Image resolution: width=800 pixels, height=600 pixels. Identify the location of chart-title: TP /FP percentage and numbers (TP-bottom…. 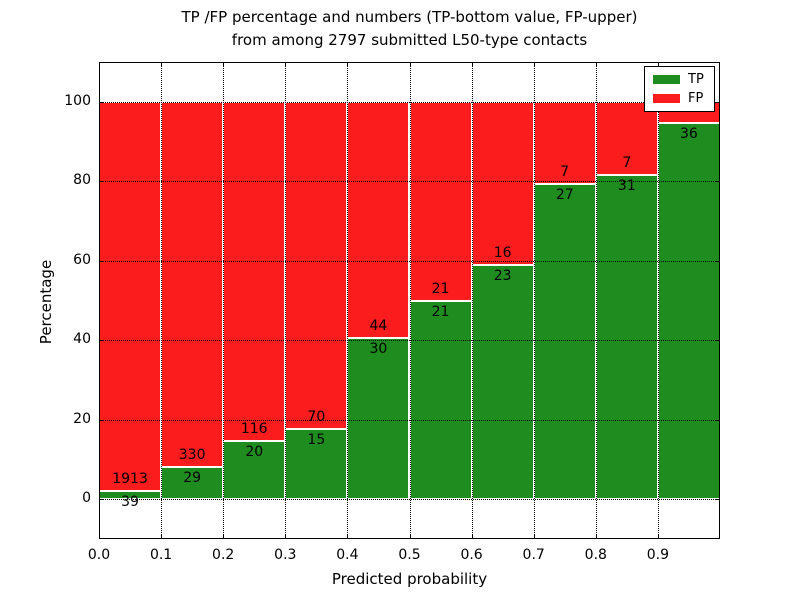
(409, 29).